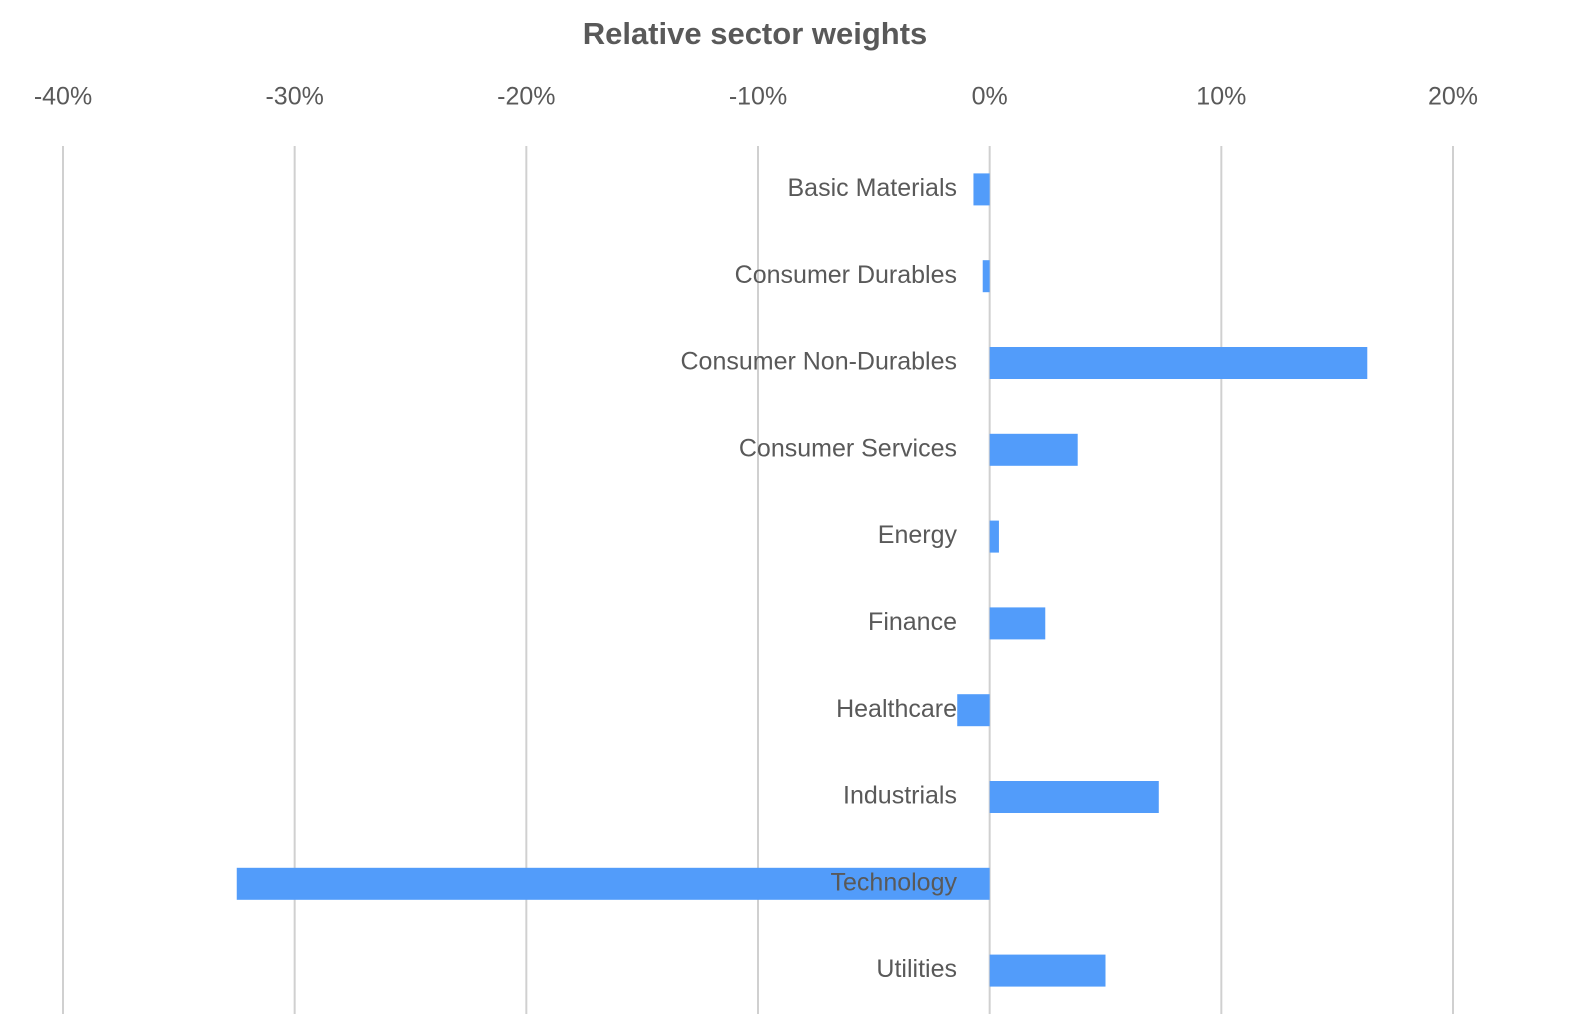 The width and height of the screenshot is (1573, 1018). I want to click on x-tick-label: -40%, so click(63, 97).